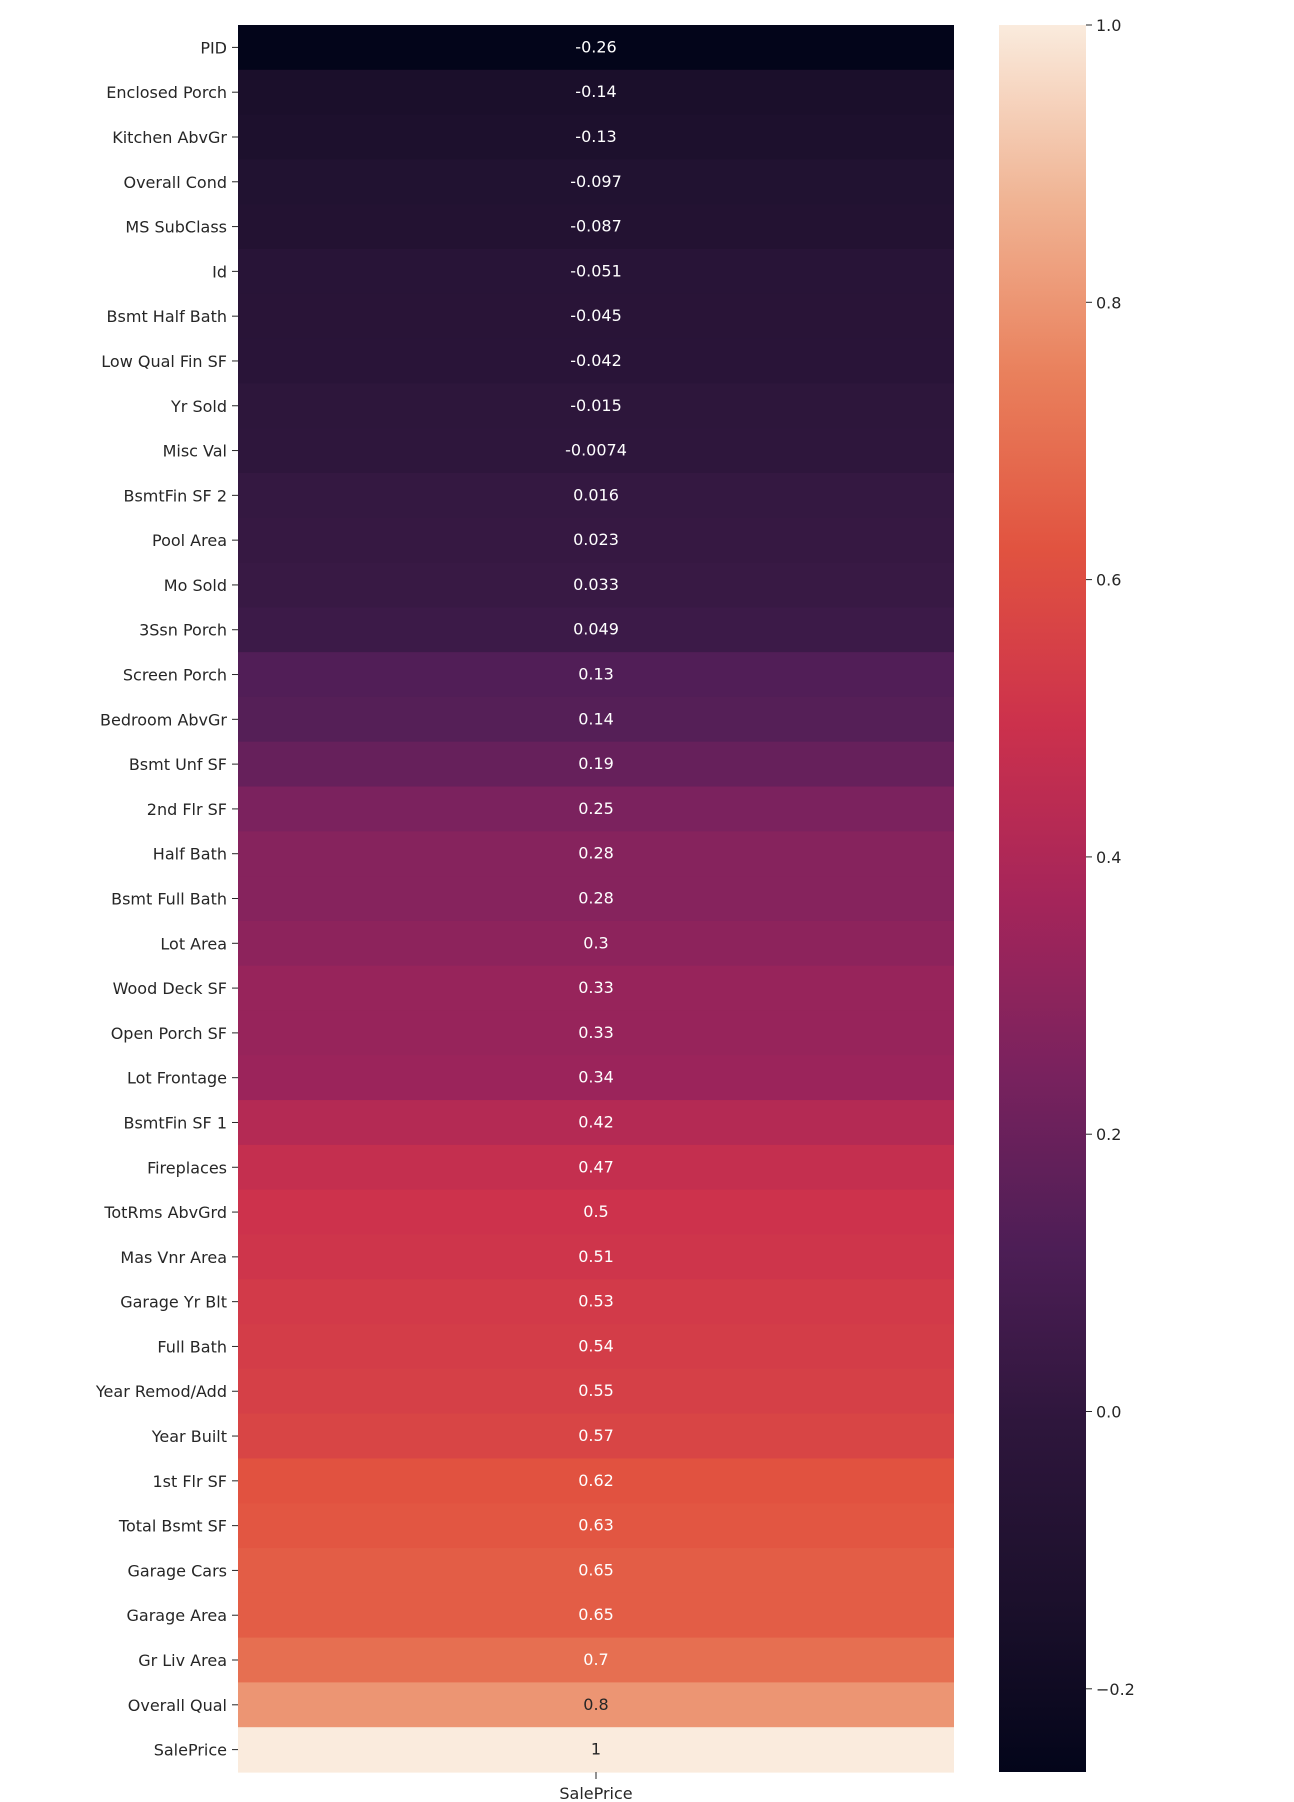  Describe the element at coordinates (595, 136) in the screenshot. I see `cell-value-label: -0.13` at that location.